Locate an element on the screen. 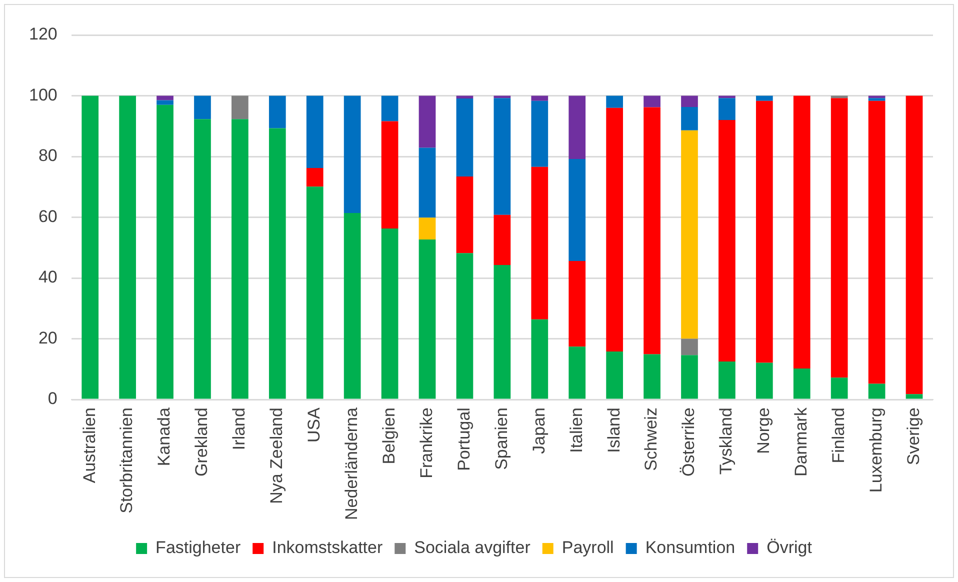 The height and width of the screenshot is (582, 958). legend-label: Payroll is located at coordinates (588, 548).